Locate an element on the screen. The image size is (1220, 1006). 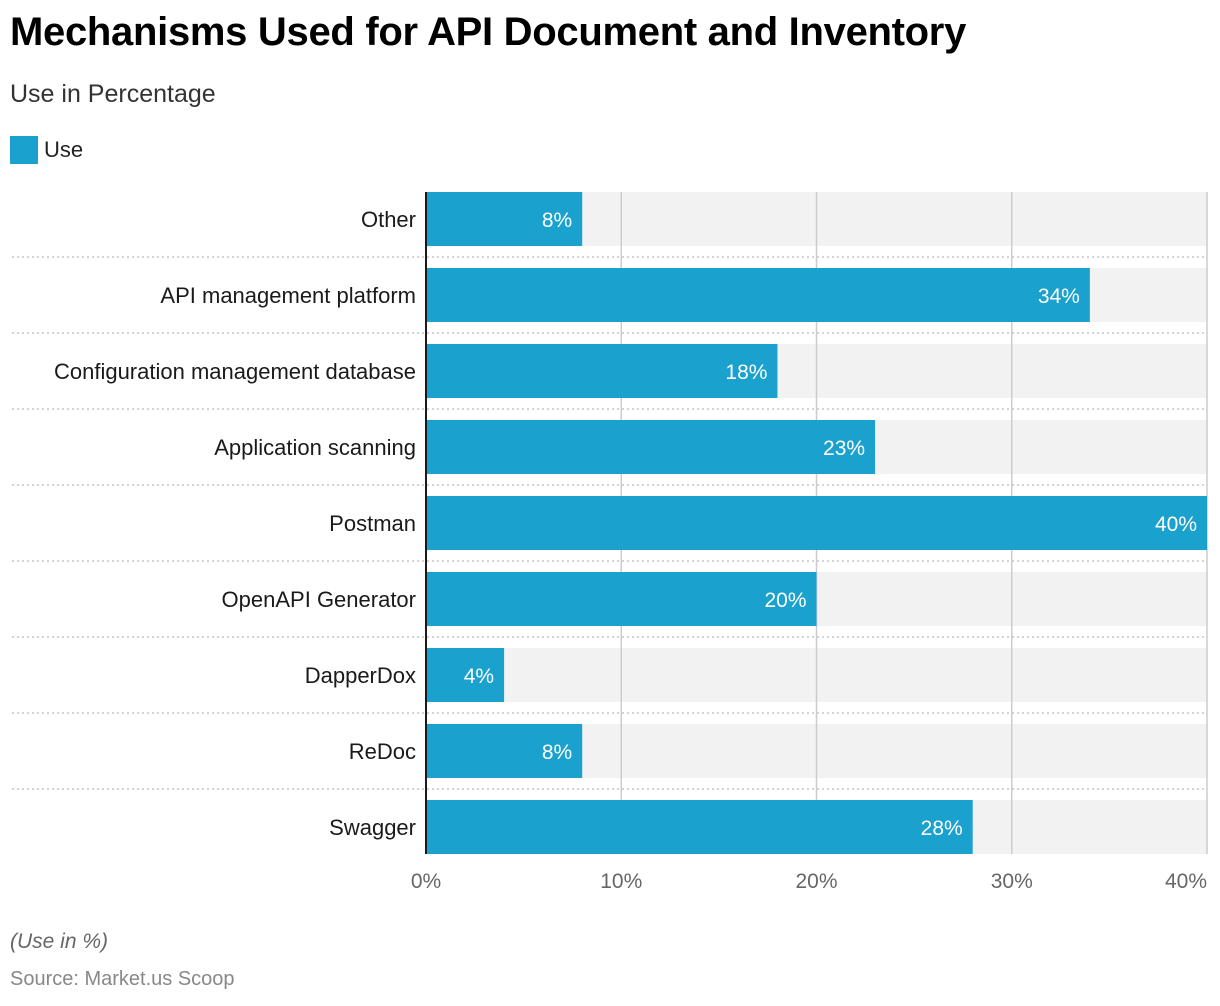
category-label: Application scanning is located at coordinates (315, 447).